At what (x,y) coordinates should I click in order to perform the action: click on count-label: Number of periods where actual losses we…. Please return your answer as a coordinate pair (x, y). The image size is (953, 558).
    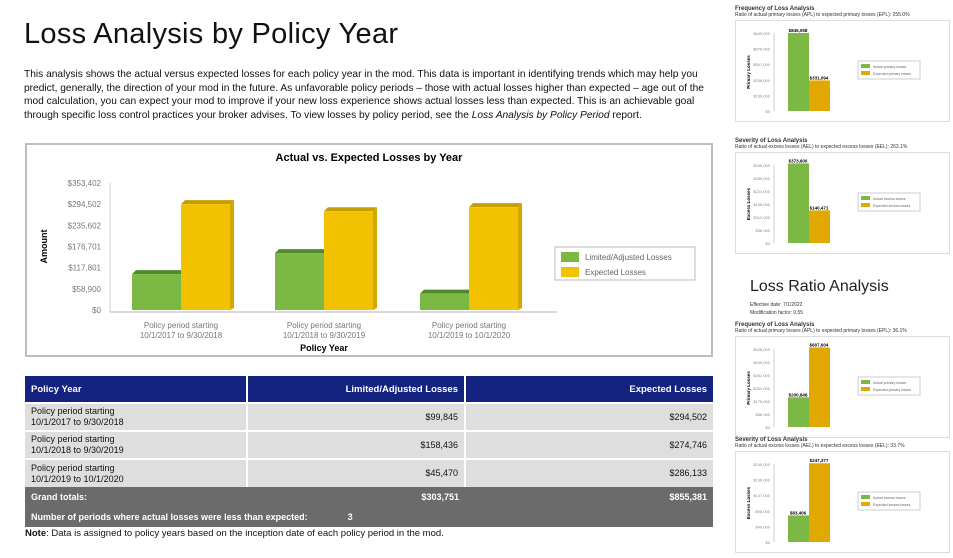
    Looking at the image, I should click on (169, 516).